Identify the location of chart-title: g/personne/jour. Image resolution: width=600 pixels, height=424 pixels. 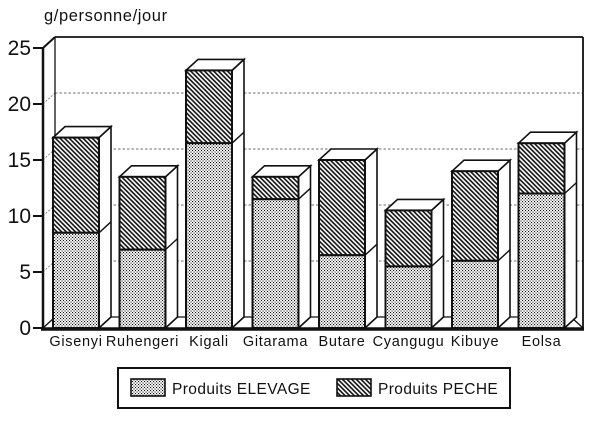
(106, 16).